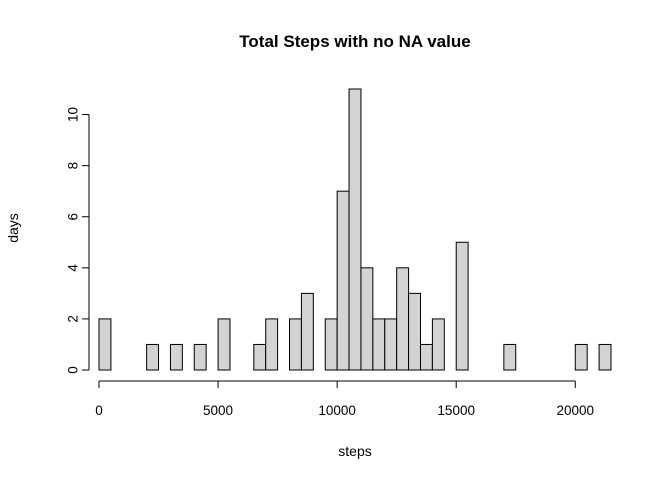 Image resolution: width=672 pixels, height=480 pixels. I want to click on x-tick-label: 20000, so click(576, 410).